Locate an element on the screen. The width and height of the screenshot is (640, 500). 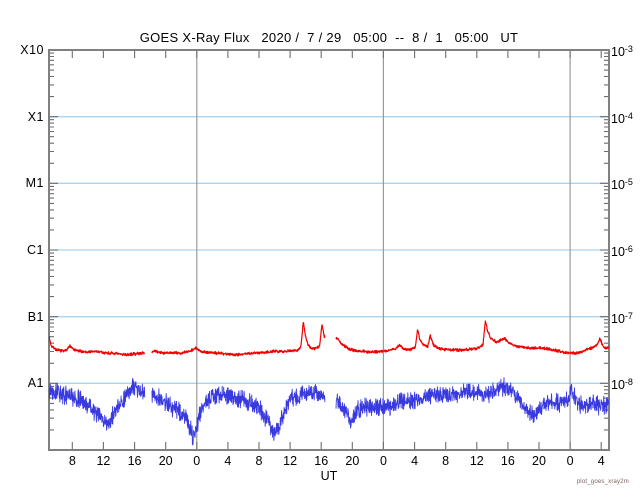
y-axis-right-label-1e-7: 10⁻⁷ is located at coordinates (622, 318).